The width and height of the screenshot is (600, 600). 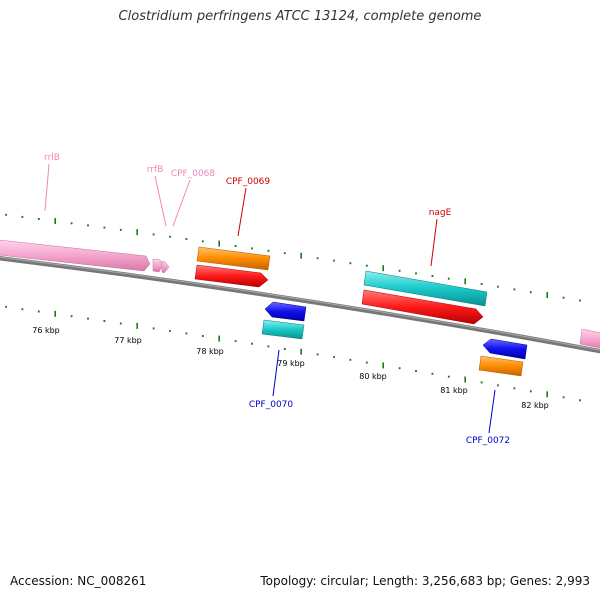 I want to click on gene-label-nagE: nagE, so click(x=440, y=213).